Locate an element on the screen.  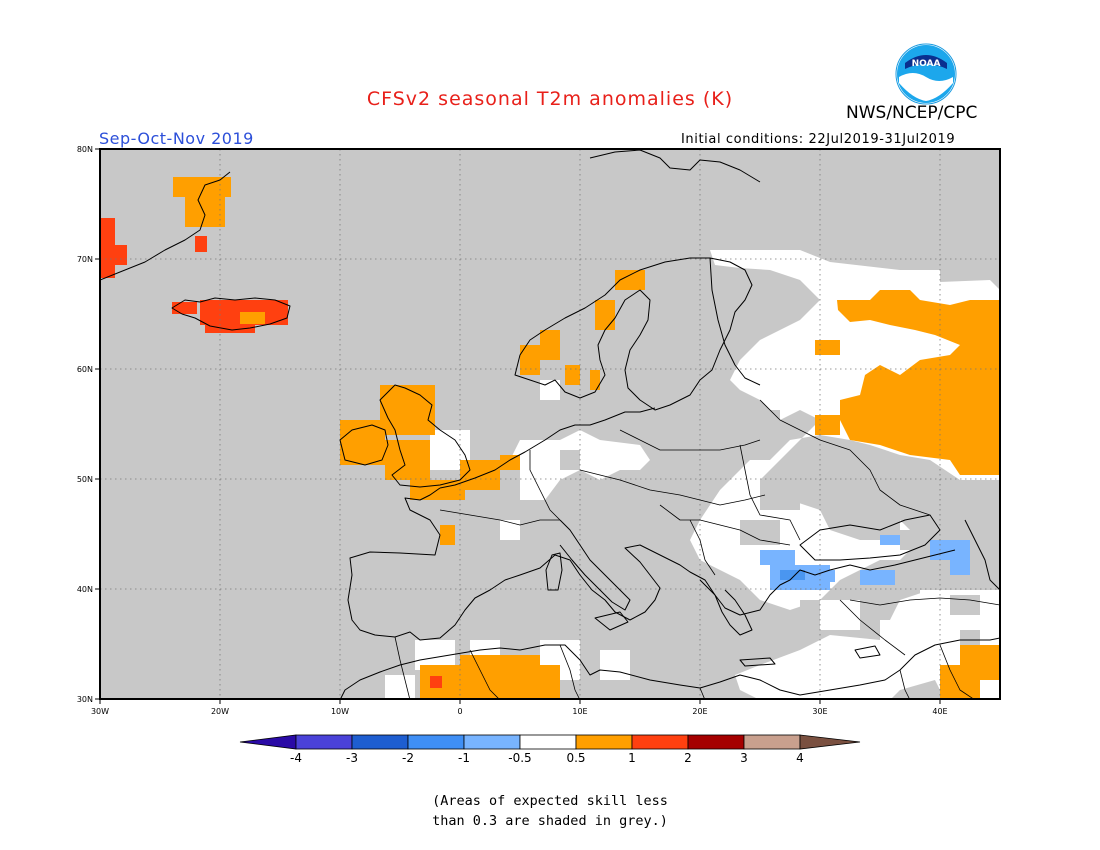
lon-tick-label: 20E is located at coordinates (699, 711).